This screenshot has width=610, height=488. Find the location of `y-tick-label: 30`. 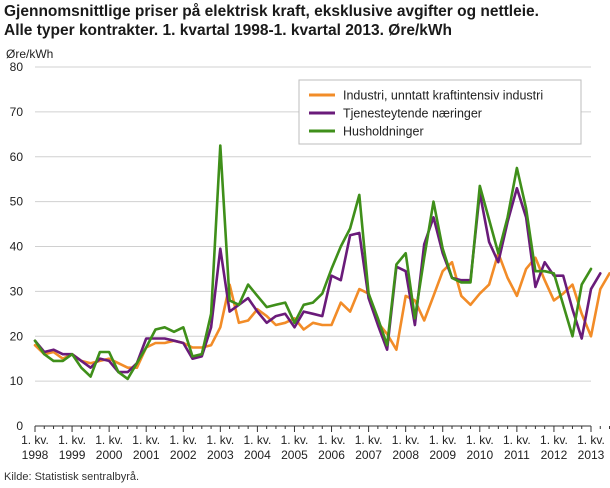

y-tick-label: 30 is located at coordinates (17, 291).